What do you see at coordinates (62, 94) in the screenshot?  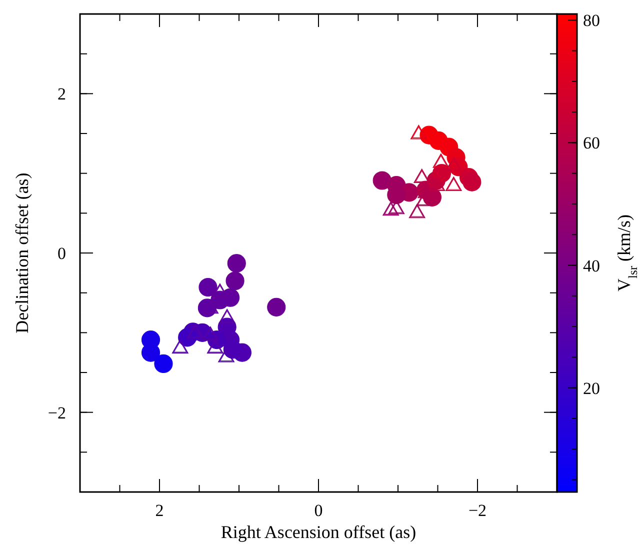 I see `y-tick-label: 2` at bounding box center [62, 94].